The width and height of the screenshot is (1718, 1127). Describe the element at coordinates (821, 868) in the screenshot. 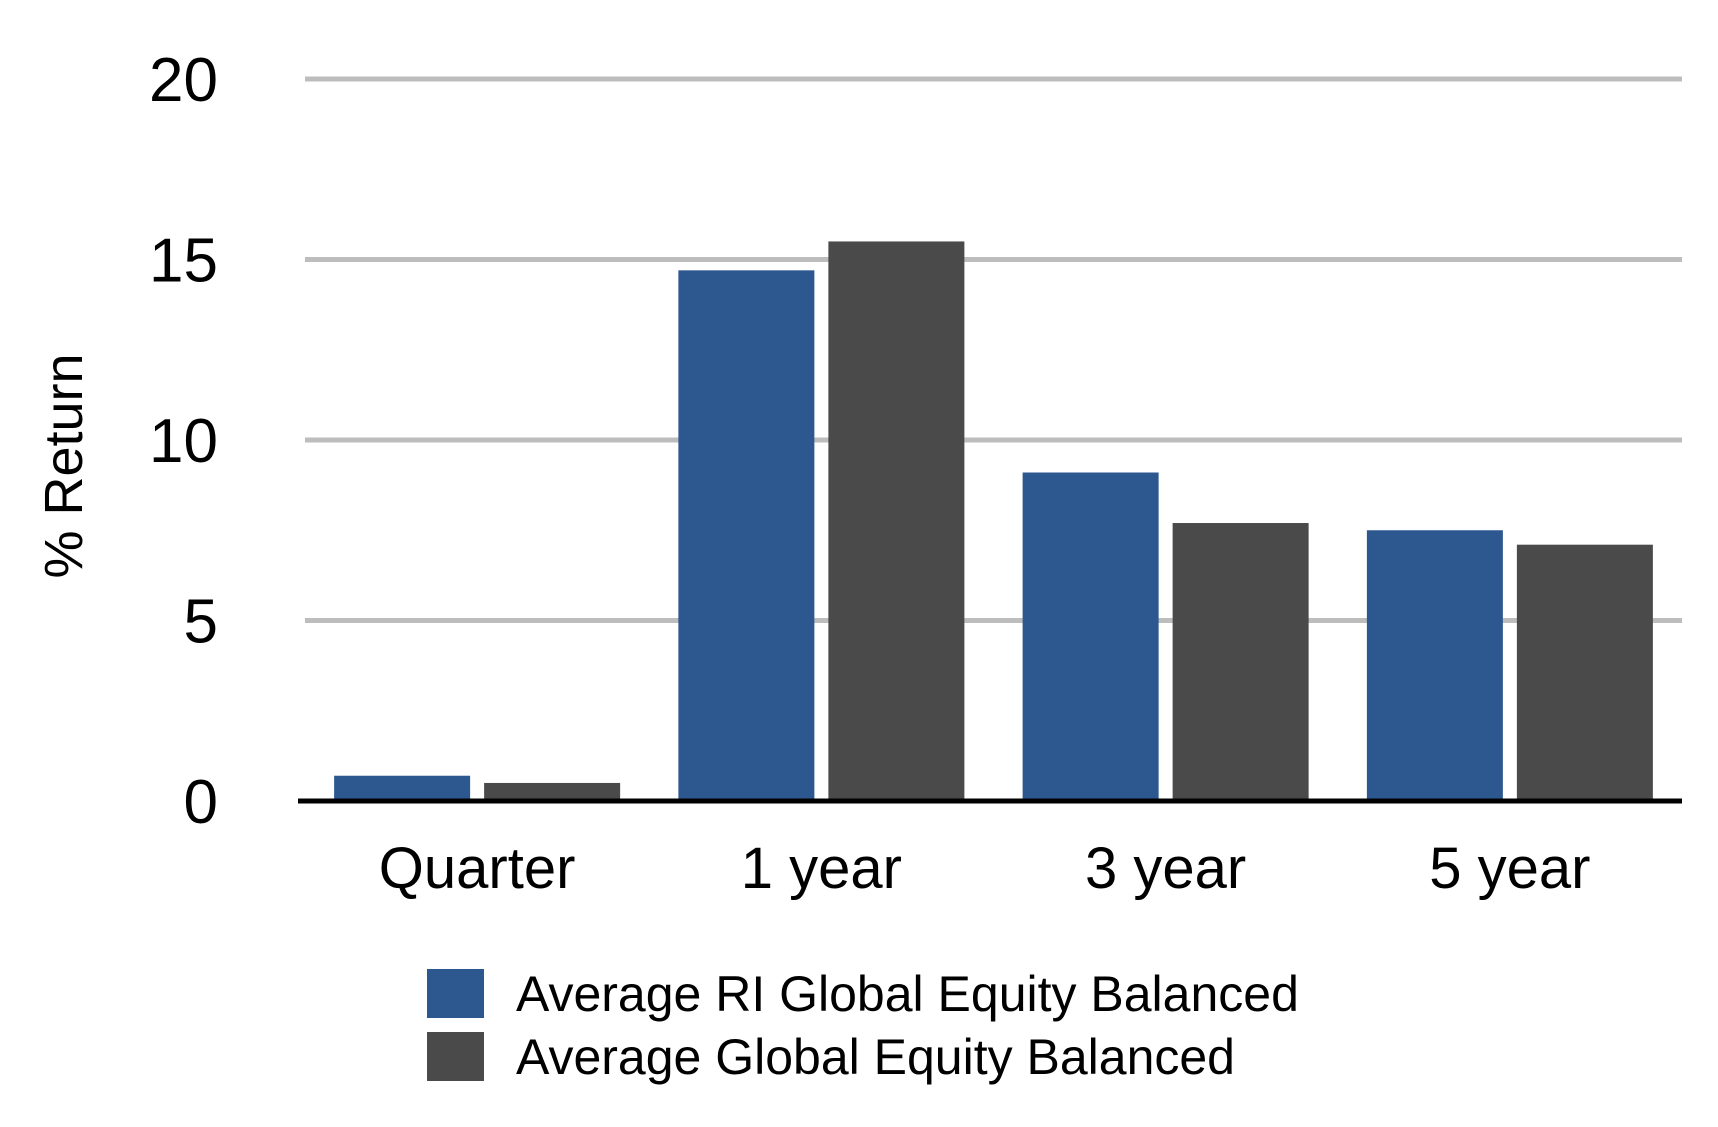

I see `x-category-label: 1 year` at that location.